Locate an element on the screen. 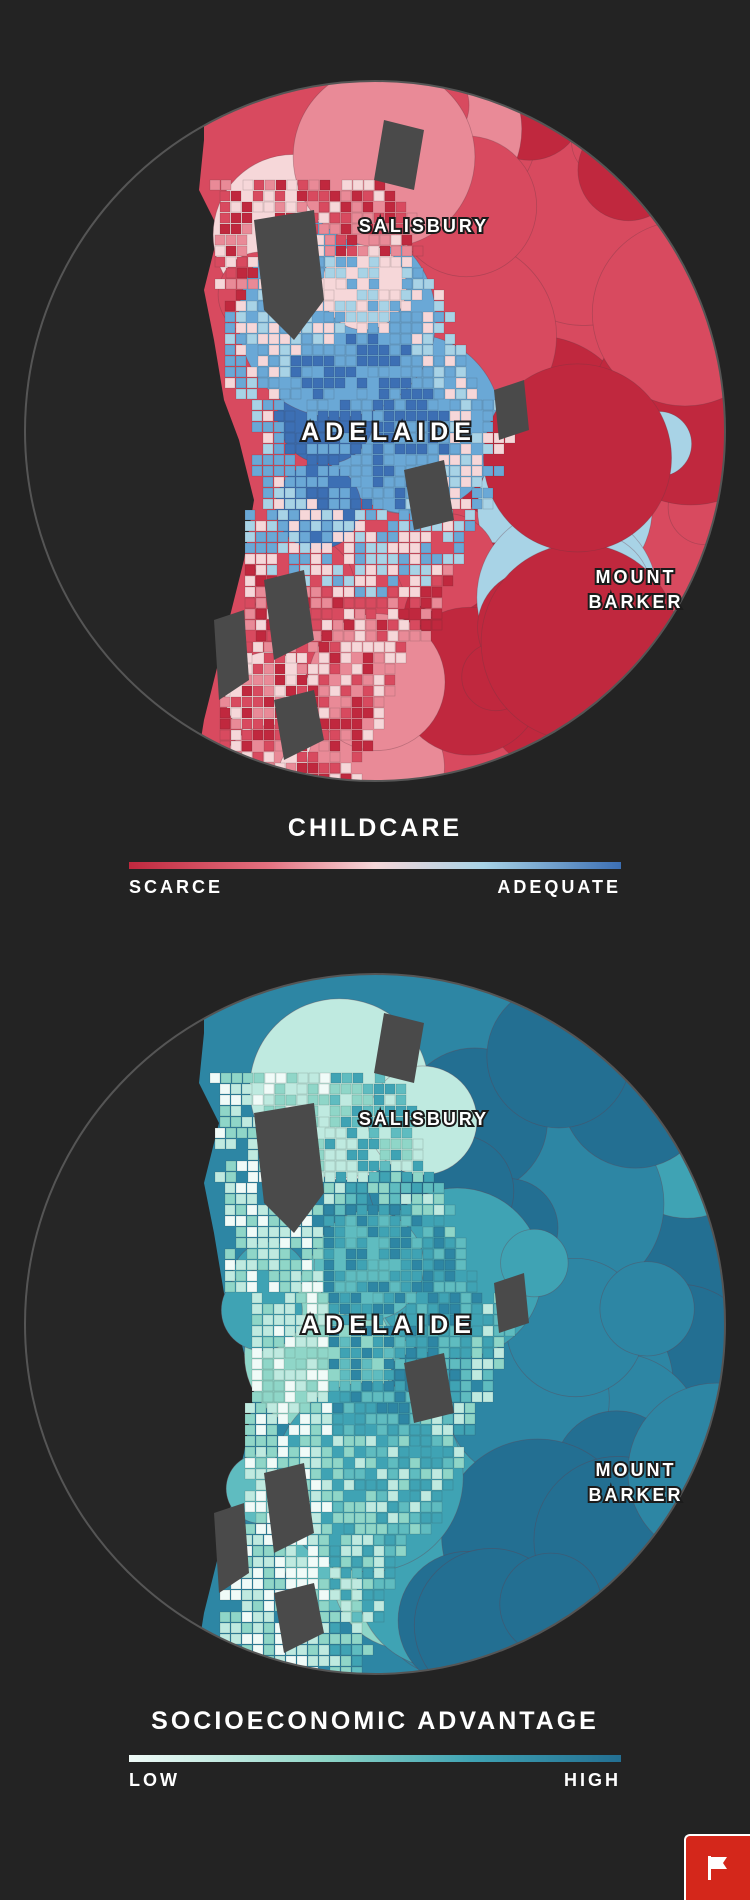 The image size is (750, 1900). legend-title: SOCIOECONOMIC ADVANTAGE is located at coordinates (375, 1721).